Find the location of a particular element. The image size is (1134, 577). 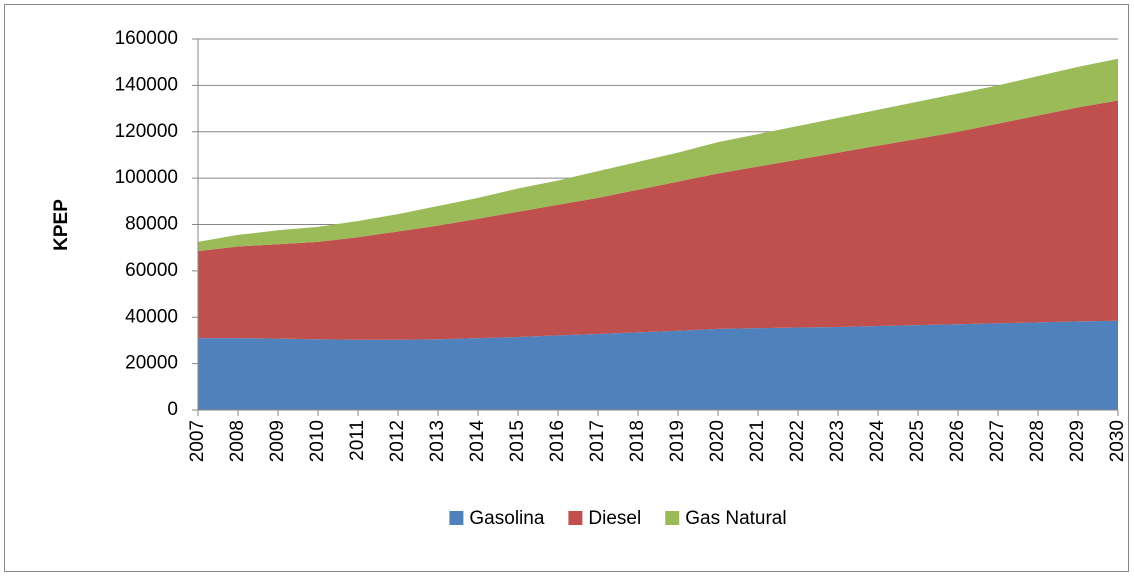

x-tick-label: 2021 is located at coordinates (757, 441).